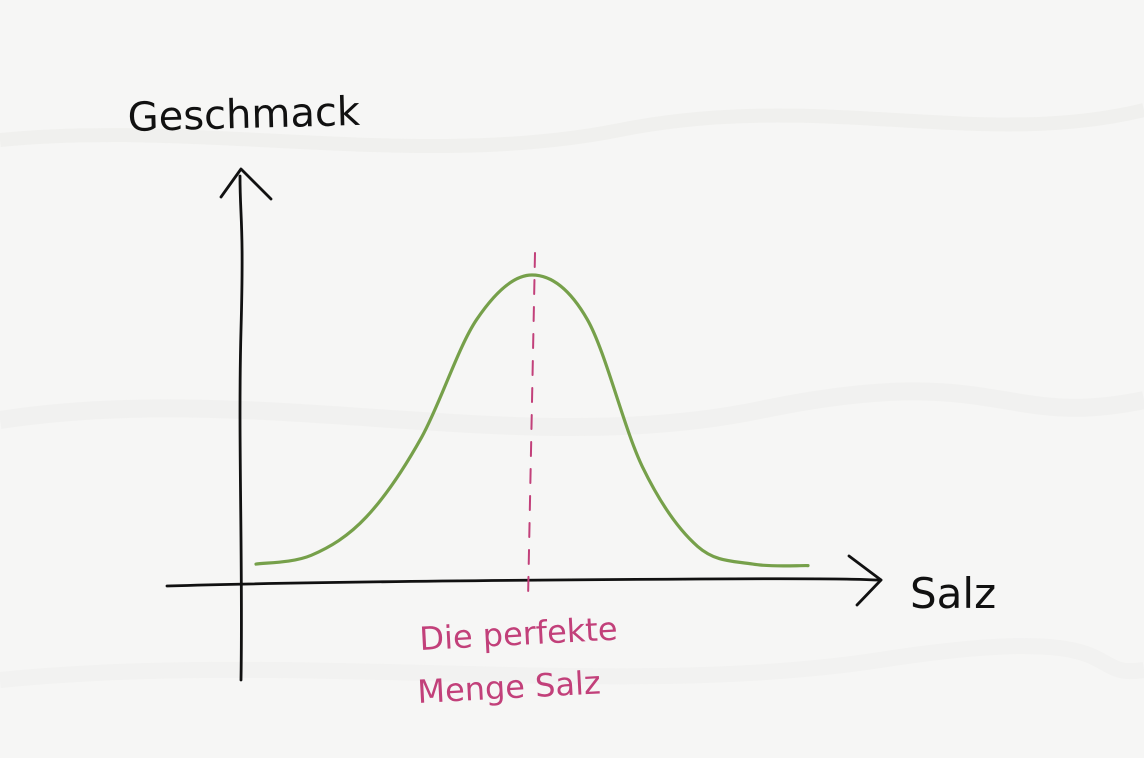  I want to click on x-axis, so click(524, 580).